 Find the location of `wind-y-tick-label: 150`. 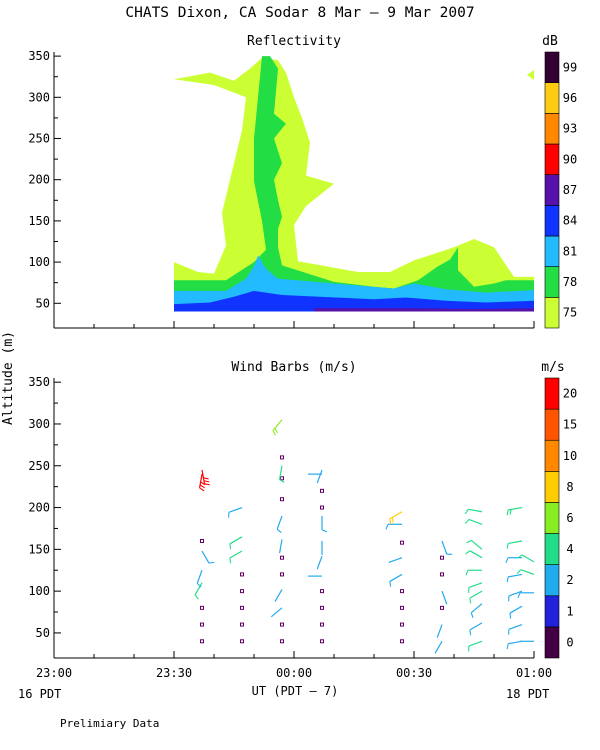

wind-y-tick-label: 150 is located at coordinates (39, 549).